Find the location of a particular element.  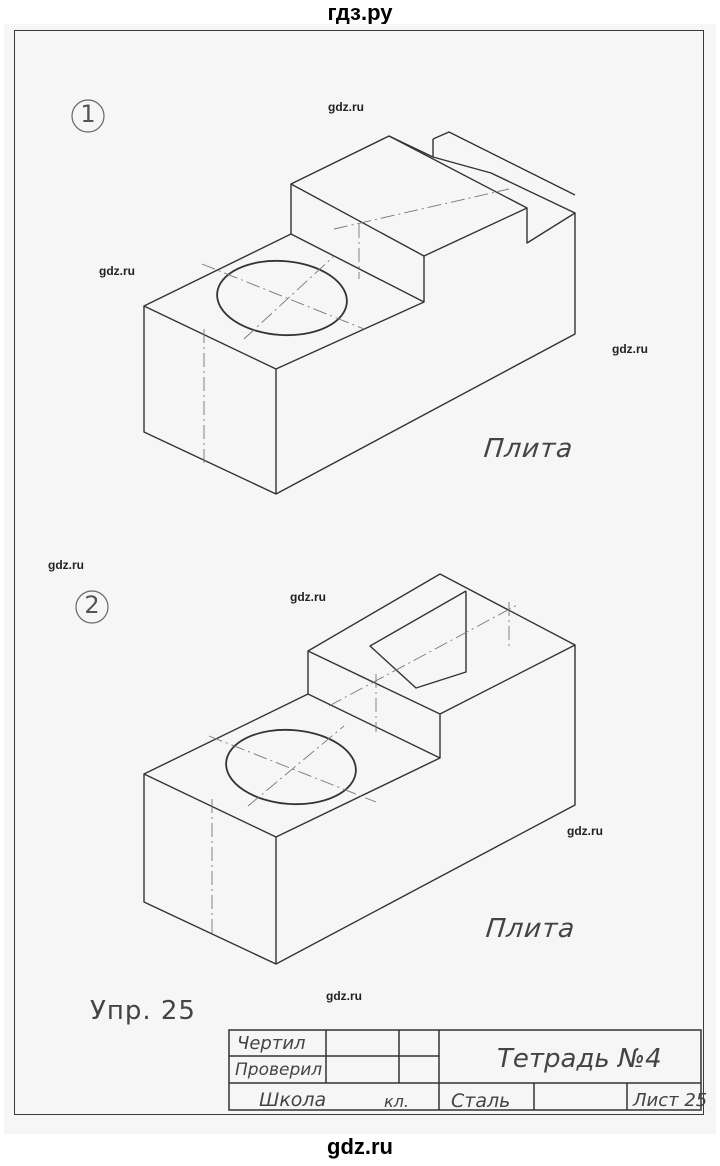

checked-label: Проверил is located at coordinates (279, 1070).